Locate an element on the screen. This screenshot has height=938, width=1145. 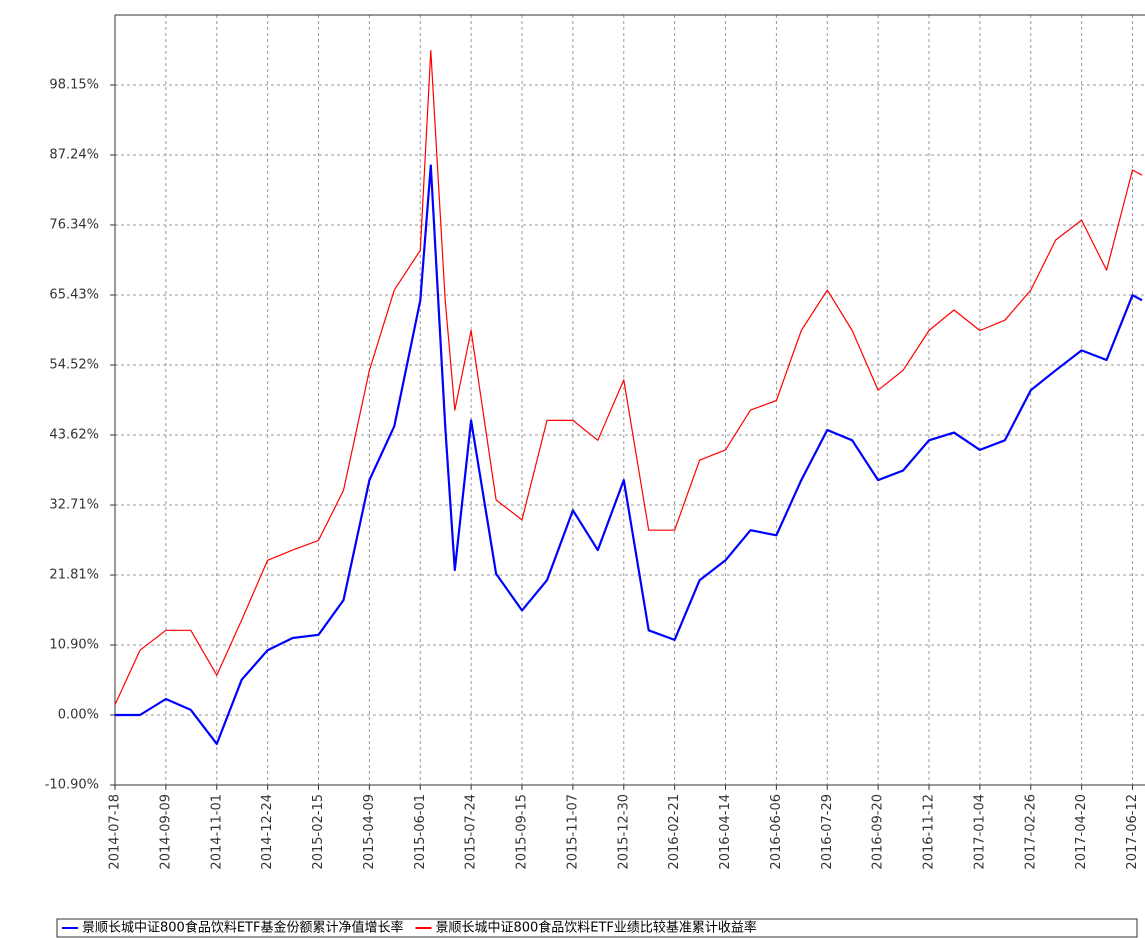
x-tick-label: 2017-04-20 is located at coordinates (1081, 832).